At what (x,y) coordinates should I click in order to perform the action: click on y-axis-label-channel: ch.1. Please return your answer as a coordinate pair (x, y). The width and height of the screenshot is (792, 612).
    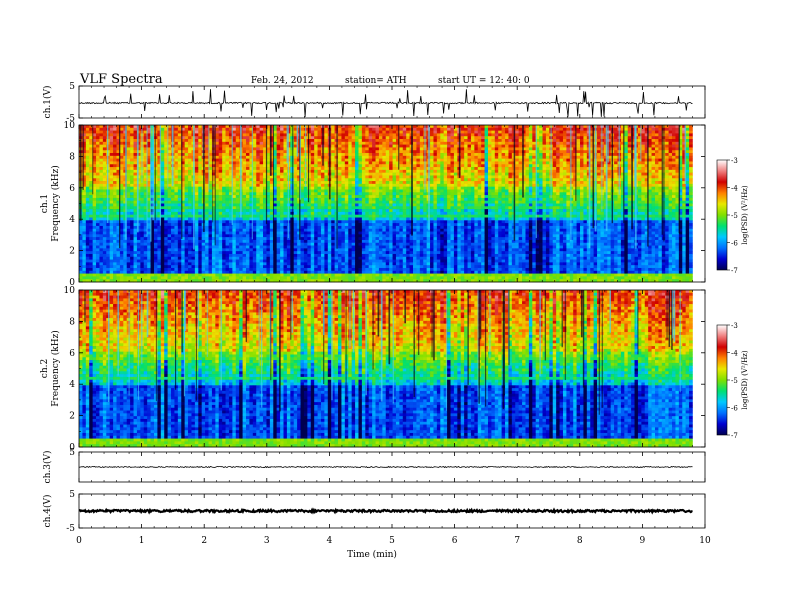
    Looking at the image, I should click on (45, 203).